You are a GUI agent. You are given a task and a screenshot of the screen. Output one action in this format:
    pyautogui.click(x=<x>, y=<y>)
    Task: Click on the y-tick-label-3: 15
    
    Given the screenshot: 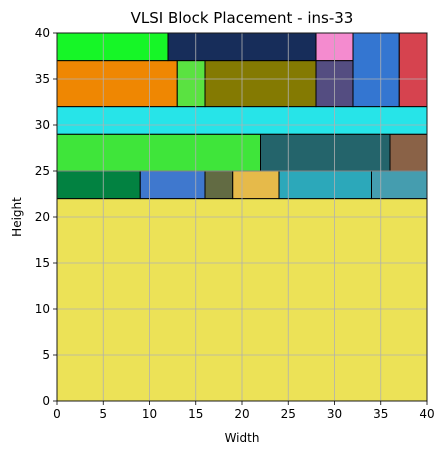 What is the action you would take?
    pyautogui.click(x=42, y=263)
    